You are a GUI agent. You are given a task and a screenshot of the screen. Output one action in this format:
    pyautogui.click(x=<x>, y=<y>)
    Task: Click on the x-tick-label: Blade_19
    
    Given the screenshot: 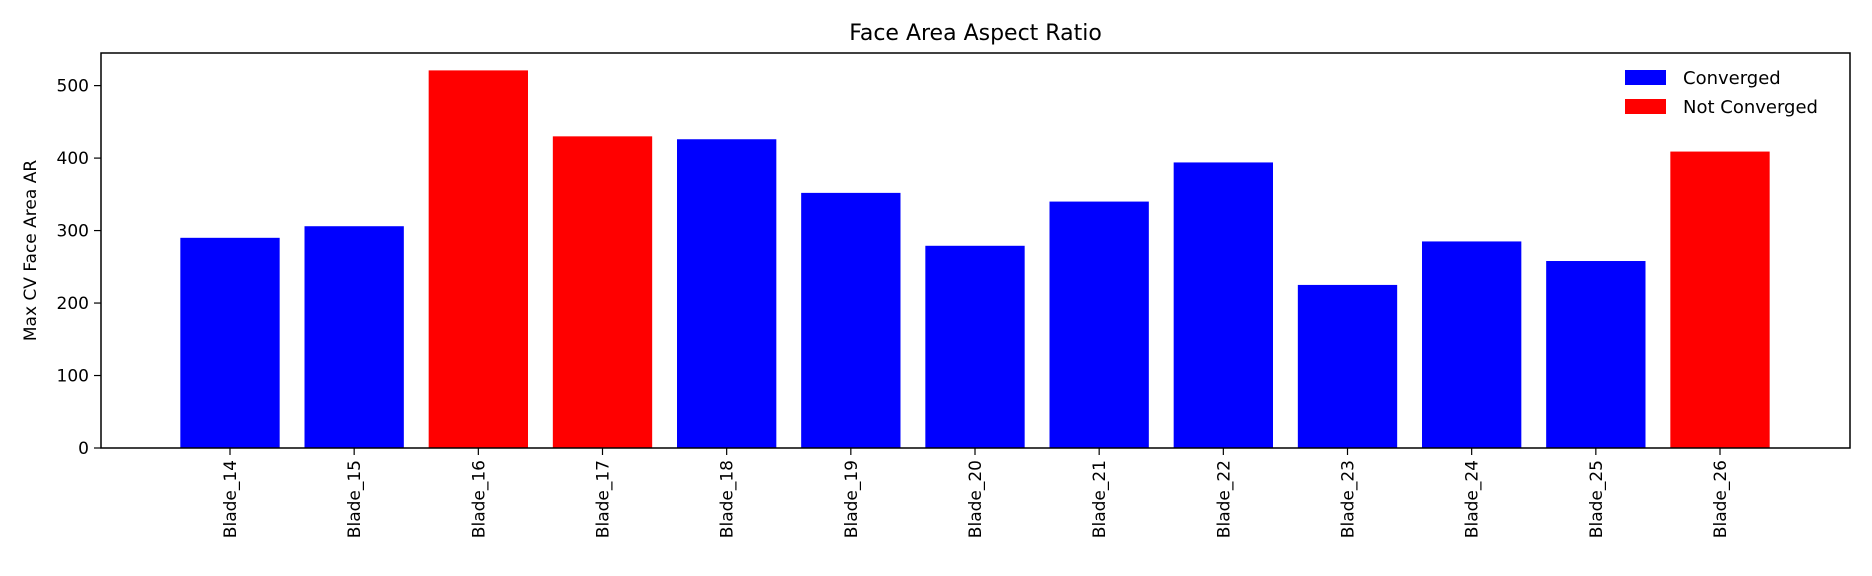 What is the action you would take?
    pyautogui.click(x=852, y=499)
    